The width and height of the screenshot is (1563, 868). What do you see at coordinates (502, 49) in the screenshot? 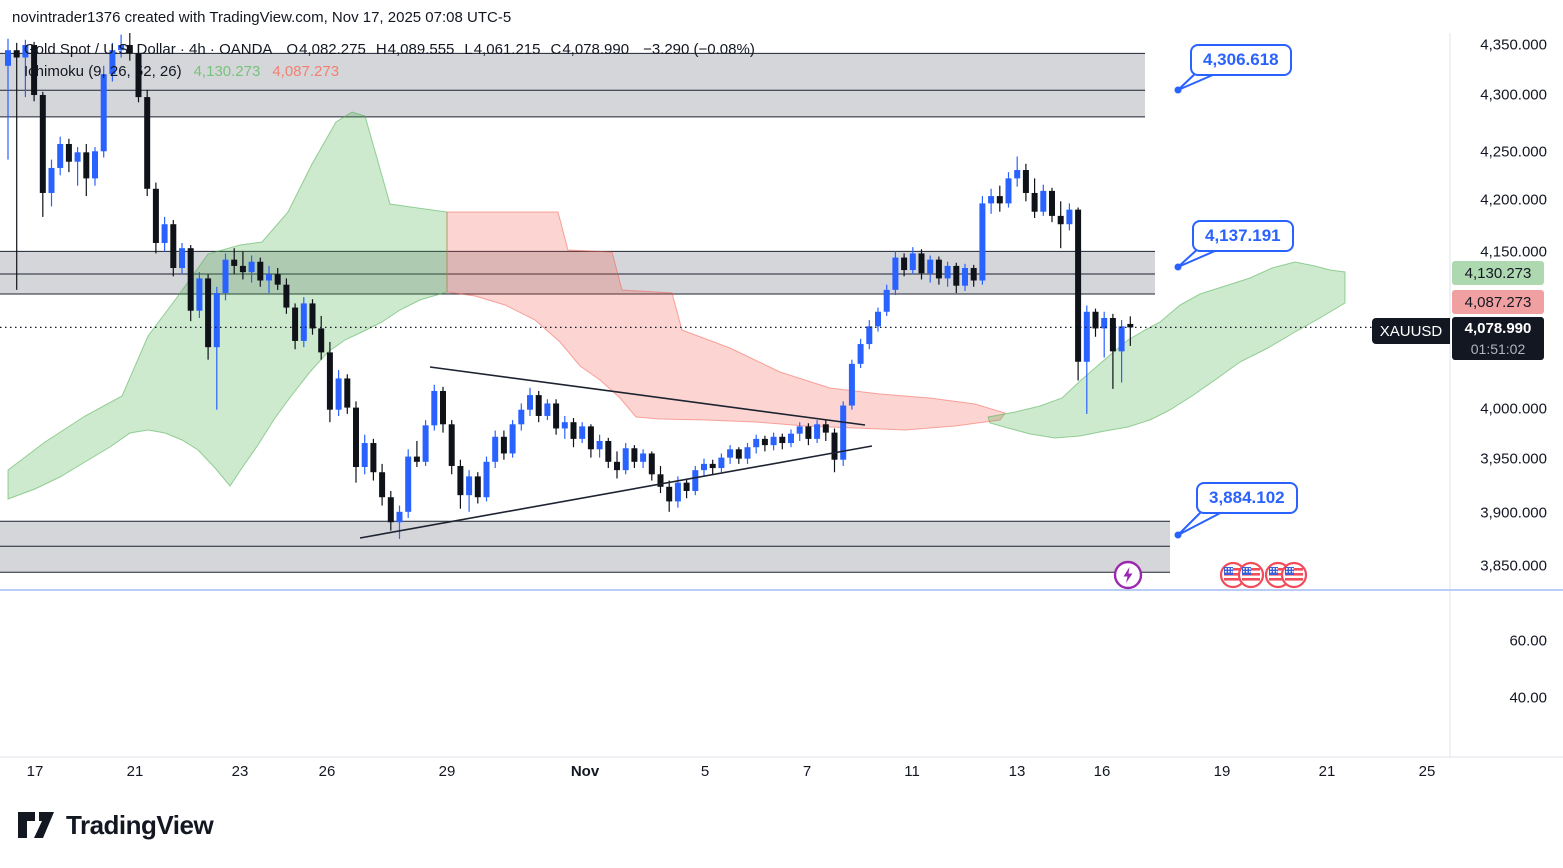
I see `ohlc-l: L 4,061.215` at bounding box center [502, 49].